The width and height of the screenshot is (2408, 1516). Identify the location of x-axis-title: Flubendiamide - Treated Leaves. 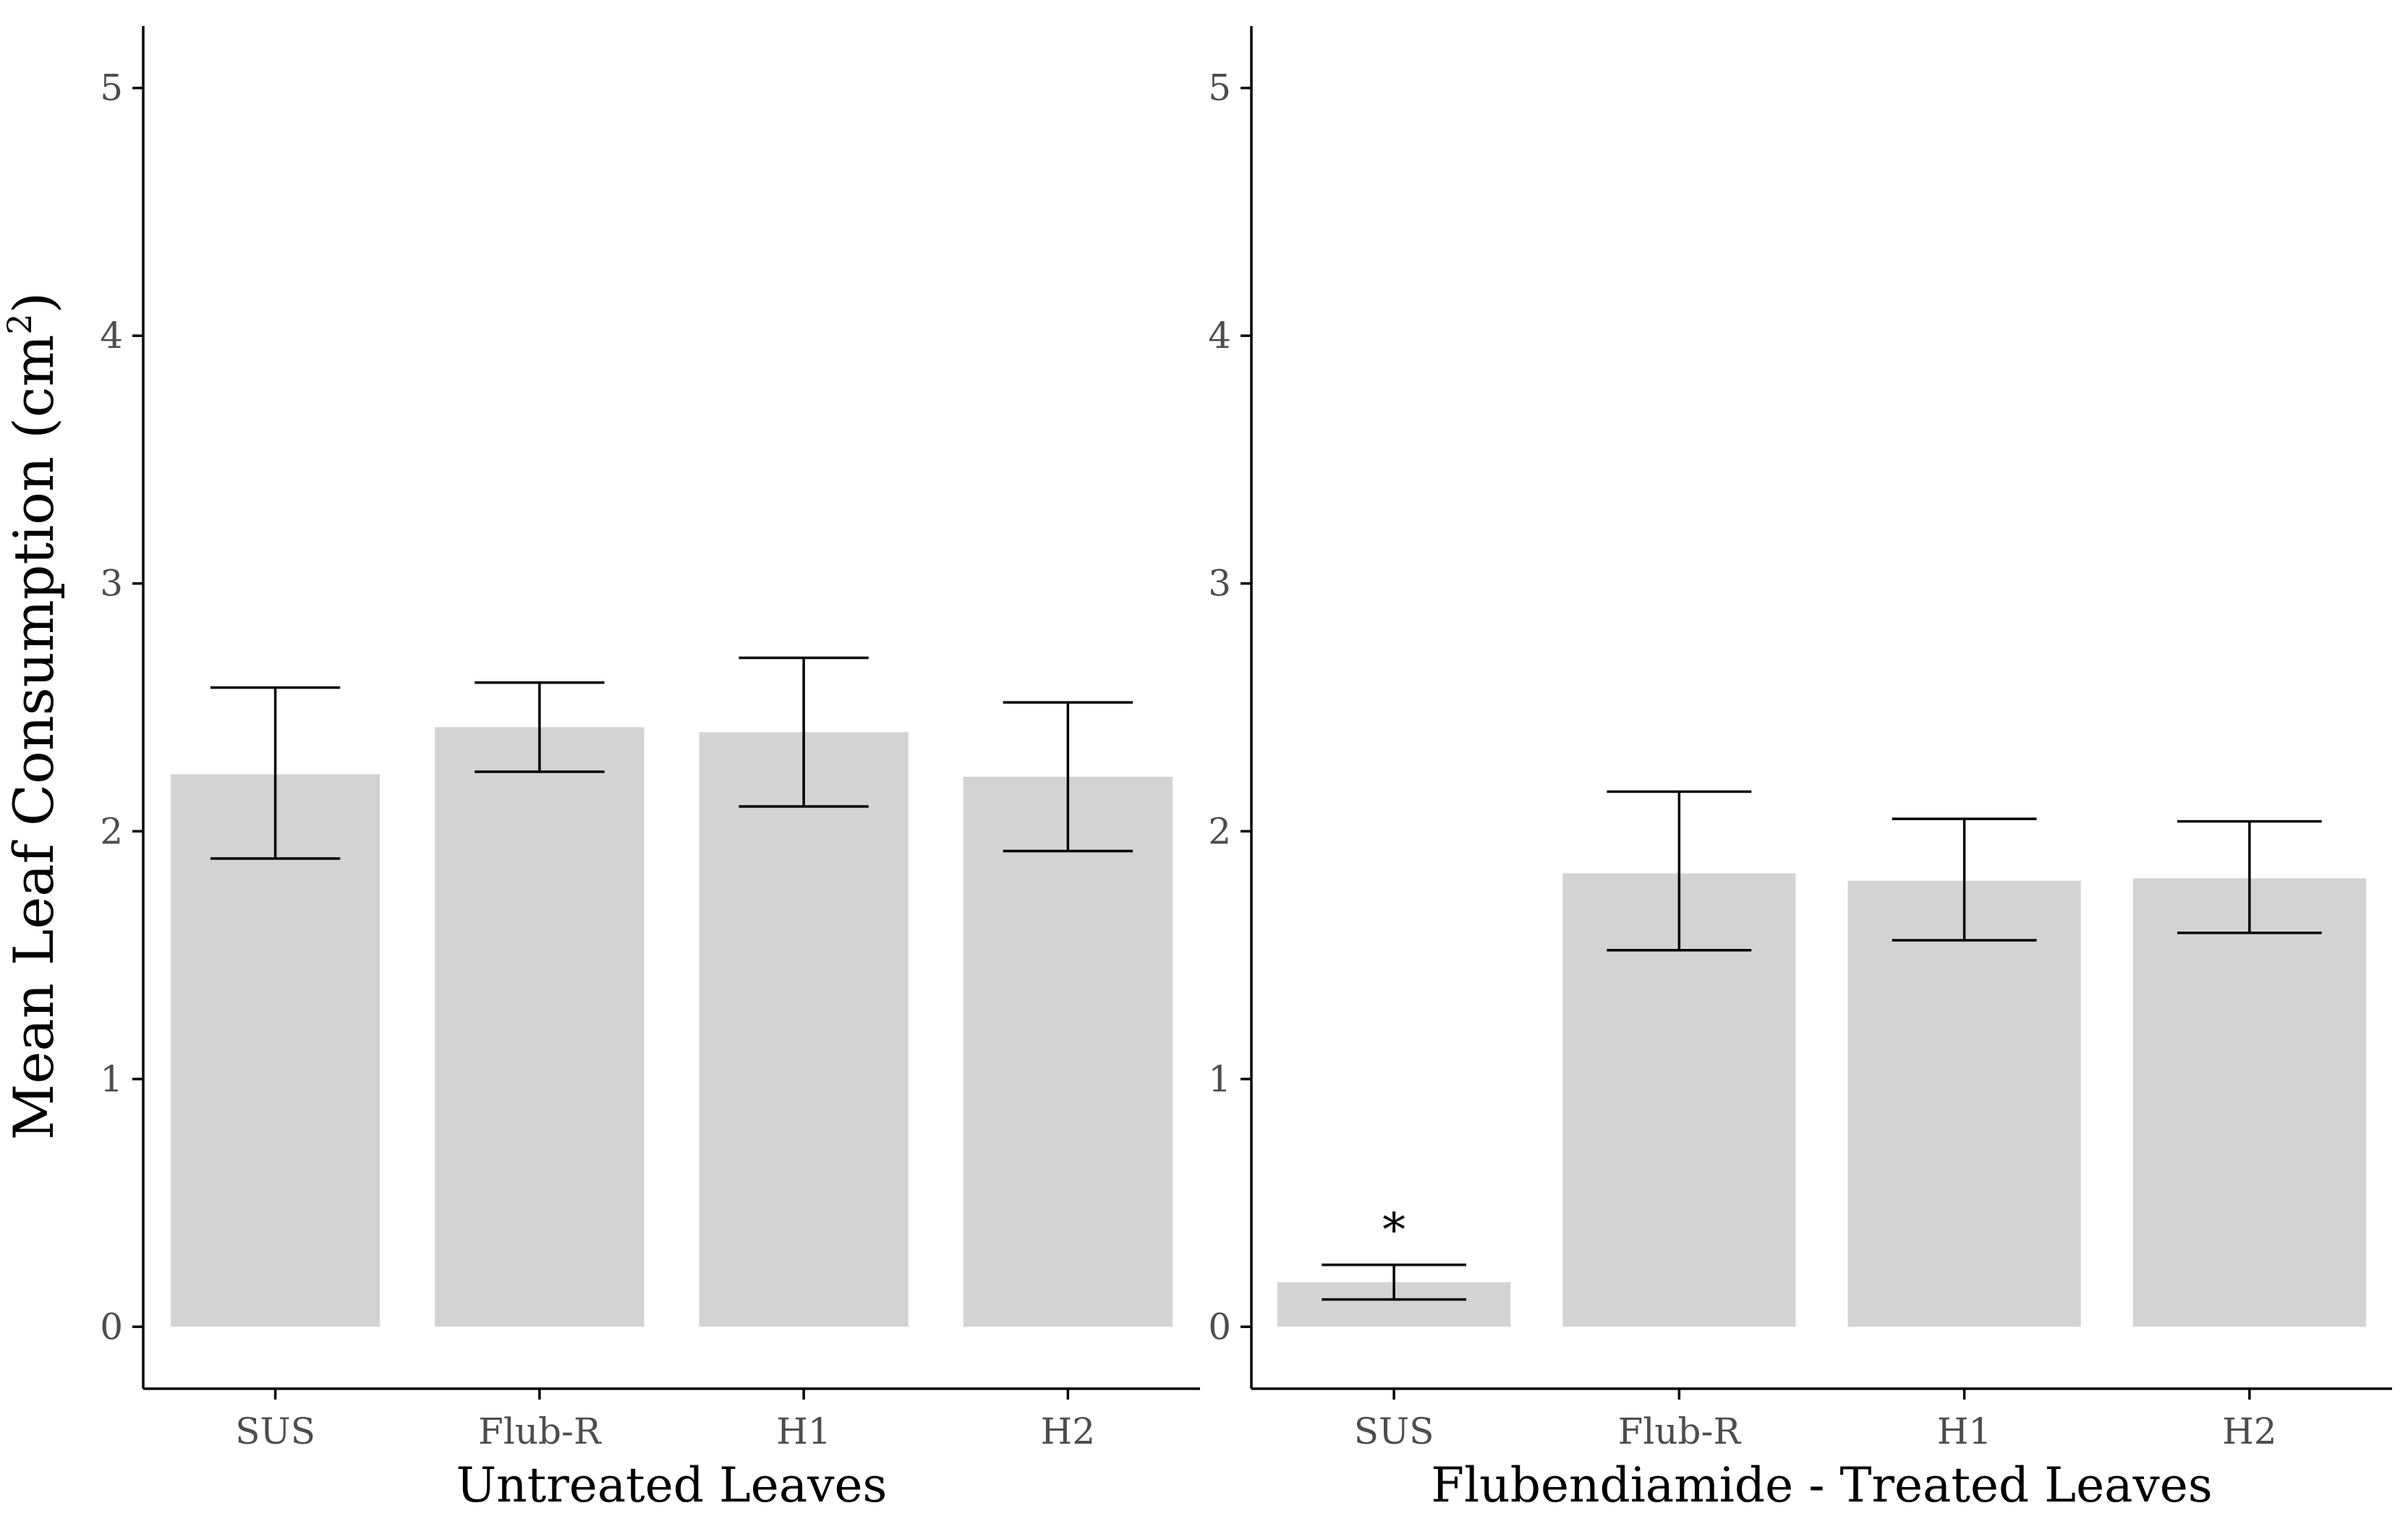
(1821, 1485).